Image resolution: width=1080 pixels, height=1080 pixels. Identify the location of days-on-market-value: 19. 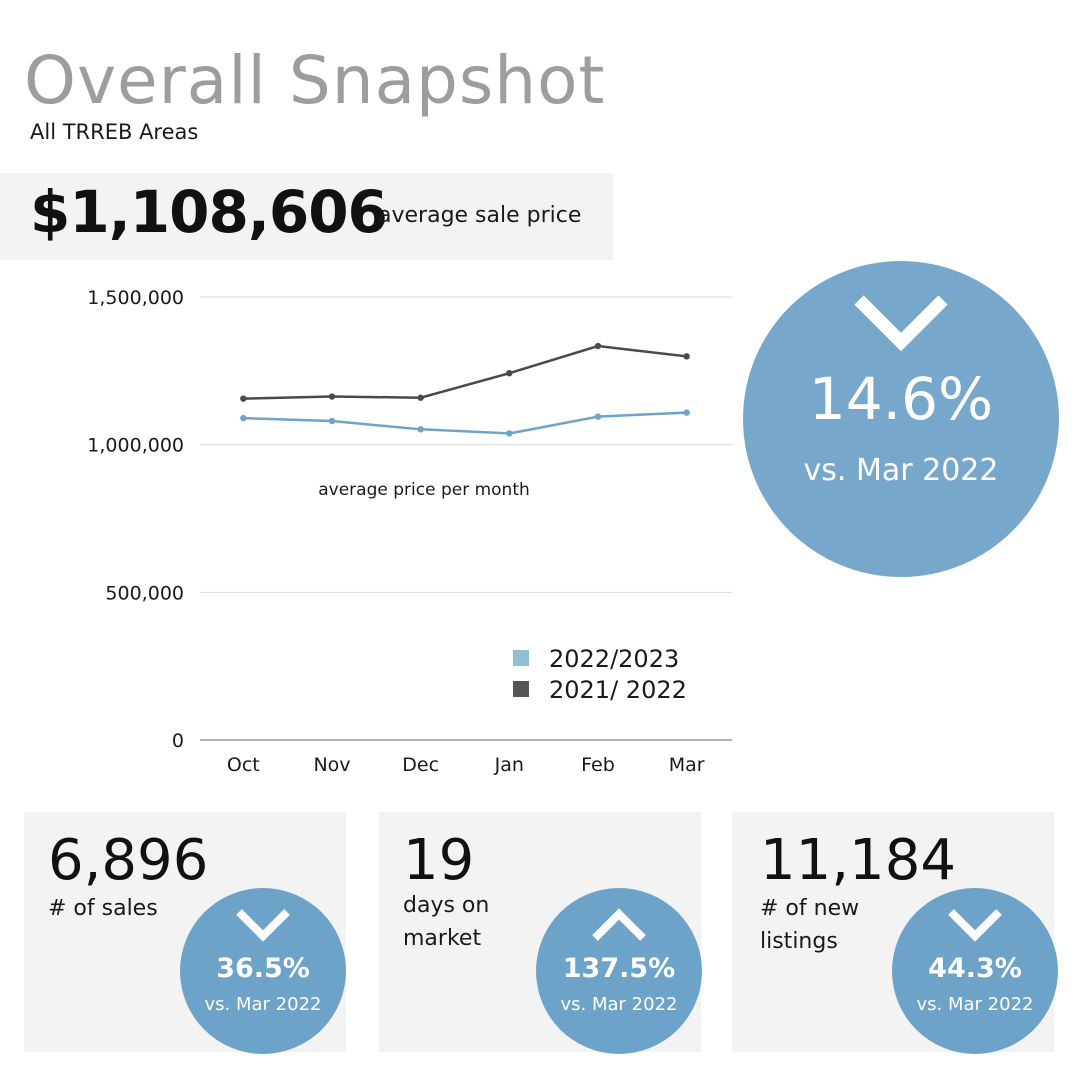
(439, 860).